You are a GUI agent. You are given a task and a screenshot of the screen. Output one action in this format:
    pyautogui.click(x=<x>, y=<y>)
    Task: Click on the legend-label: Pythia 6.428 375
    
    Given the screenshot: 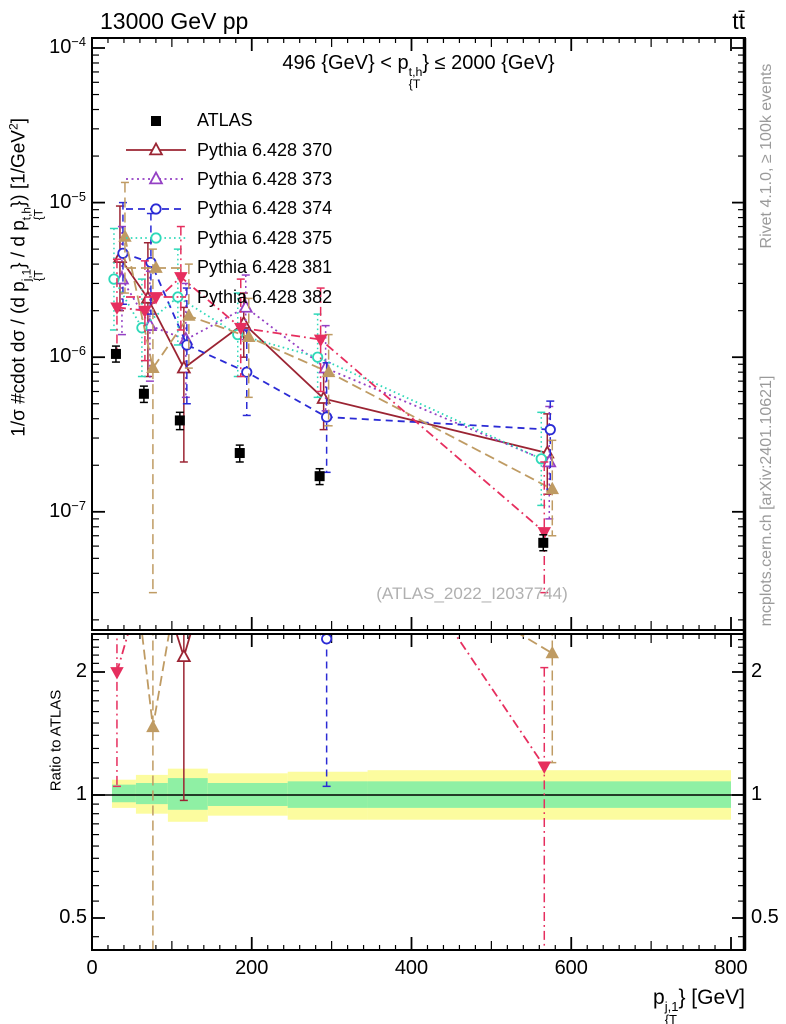 What is the action you would take?
    pyautogui.click(x=265, y=237)
    